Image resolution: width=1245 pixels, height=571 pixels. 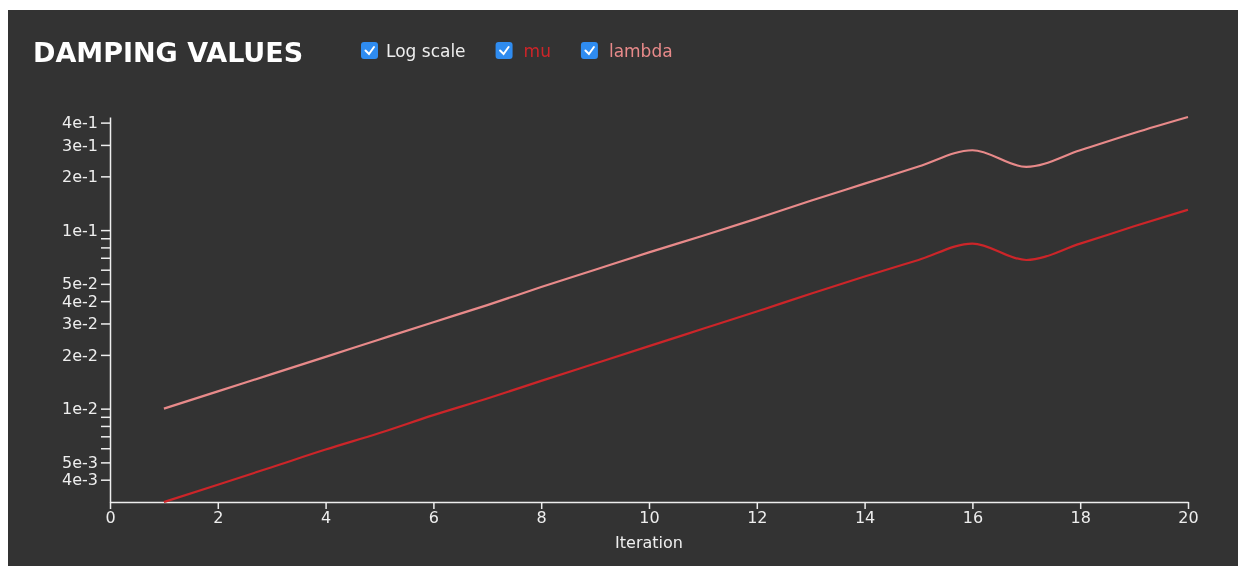 I want to click on y-tick-label: 3e-2, so click(x=80, y=324).